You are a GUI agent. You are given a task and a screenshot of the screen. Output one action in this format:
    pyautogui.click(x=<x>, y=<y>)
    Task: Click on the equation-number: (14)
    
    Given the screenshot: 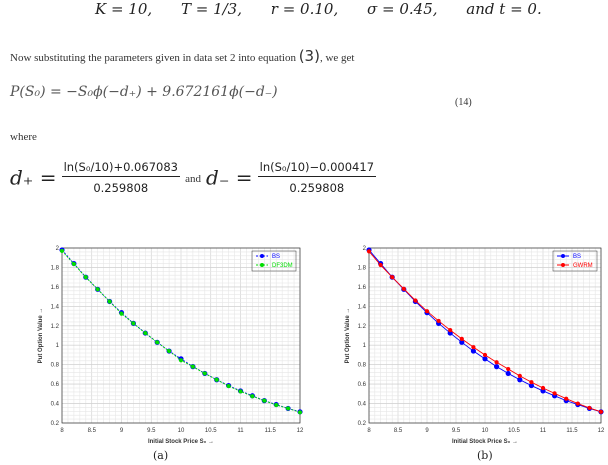 What is the action you would take?
    pyautogui.click(x=463, y=102)
    